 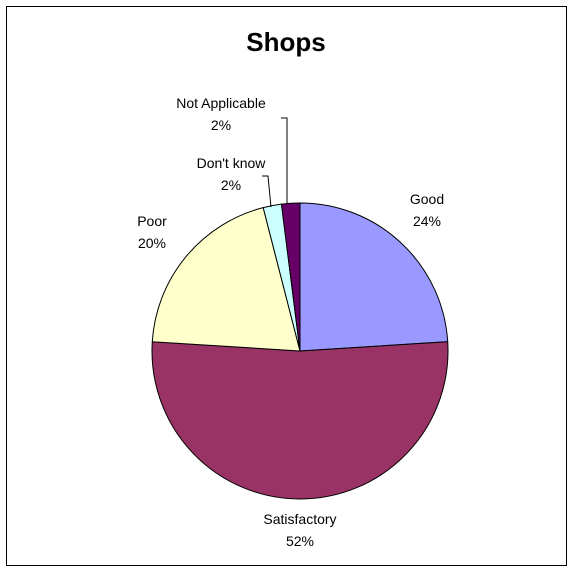 What do you see at coordinates (226, 279) in the screenshot?
I see `pie-slice-poor` at bounding box center [226, 279].